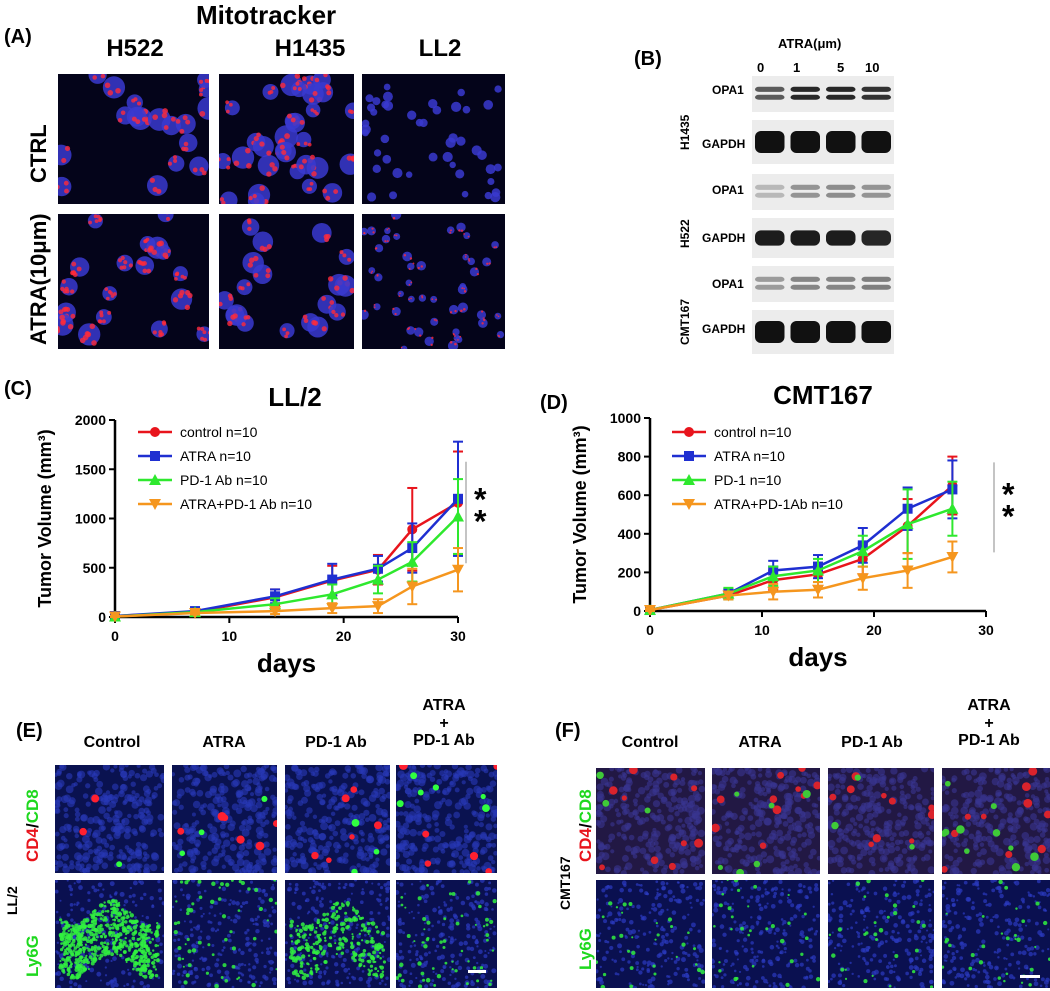 The image size is (1050, 991). I want to click on blot-label-gapdh-h522: GAPDH, so click(724, 238).